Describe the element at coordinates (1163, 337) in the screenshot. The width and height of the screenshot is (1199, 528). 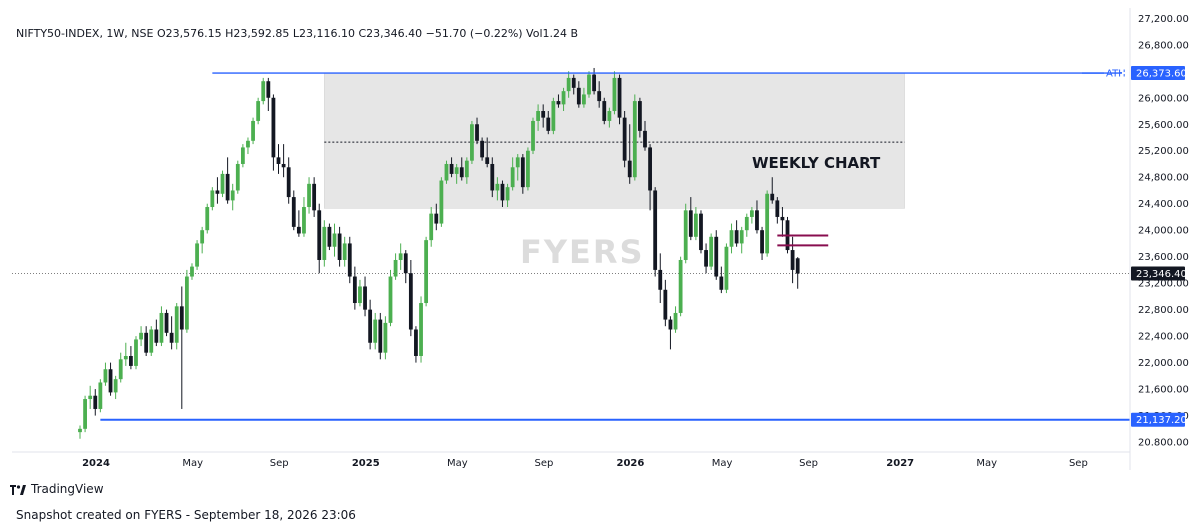
I see `y-tick-label: 22,400.00` at that location.